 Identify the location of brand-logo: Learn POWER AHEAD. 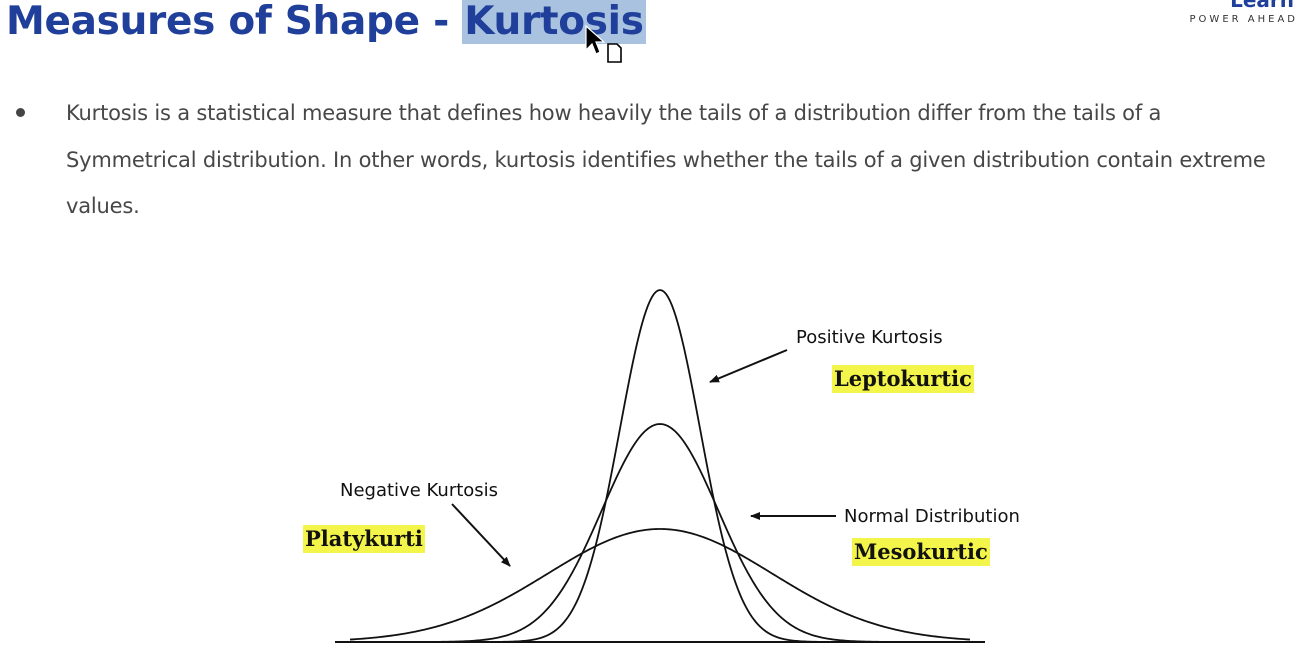
(1238, 17).